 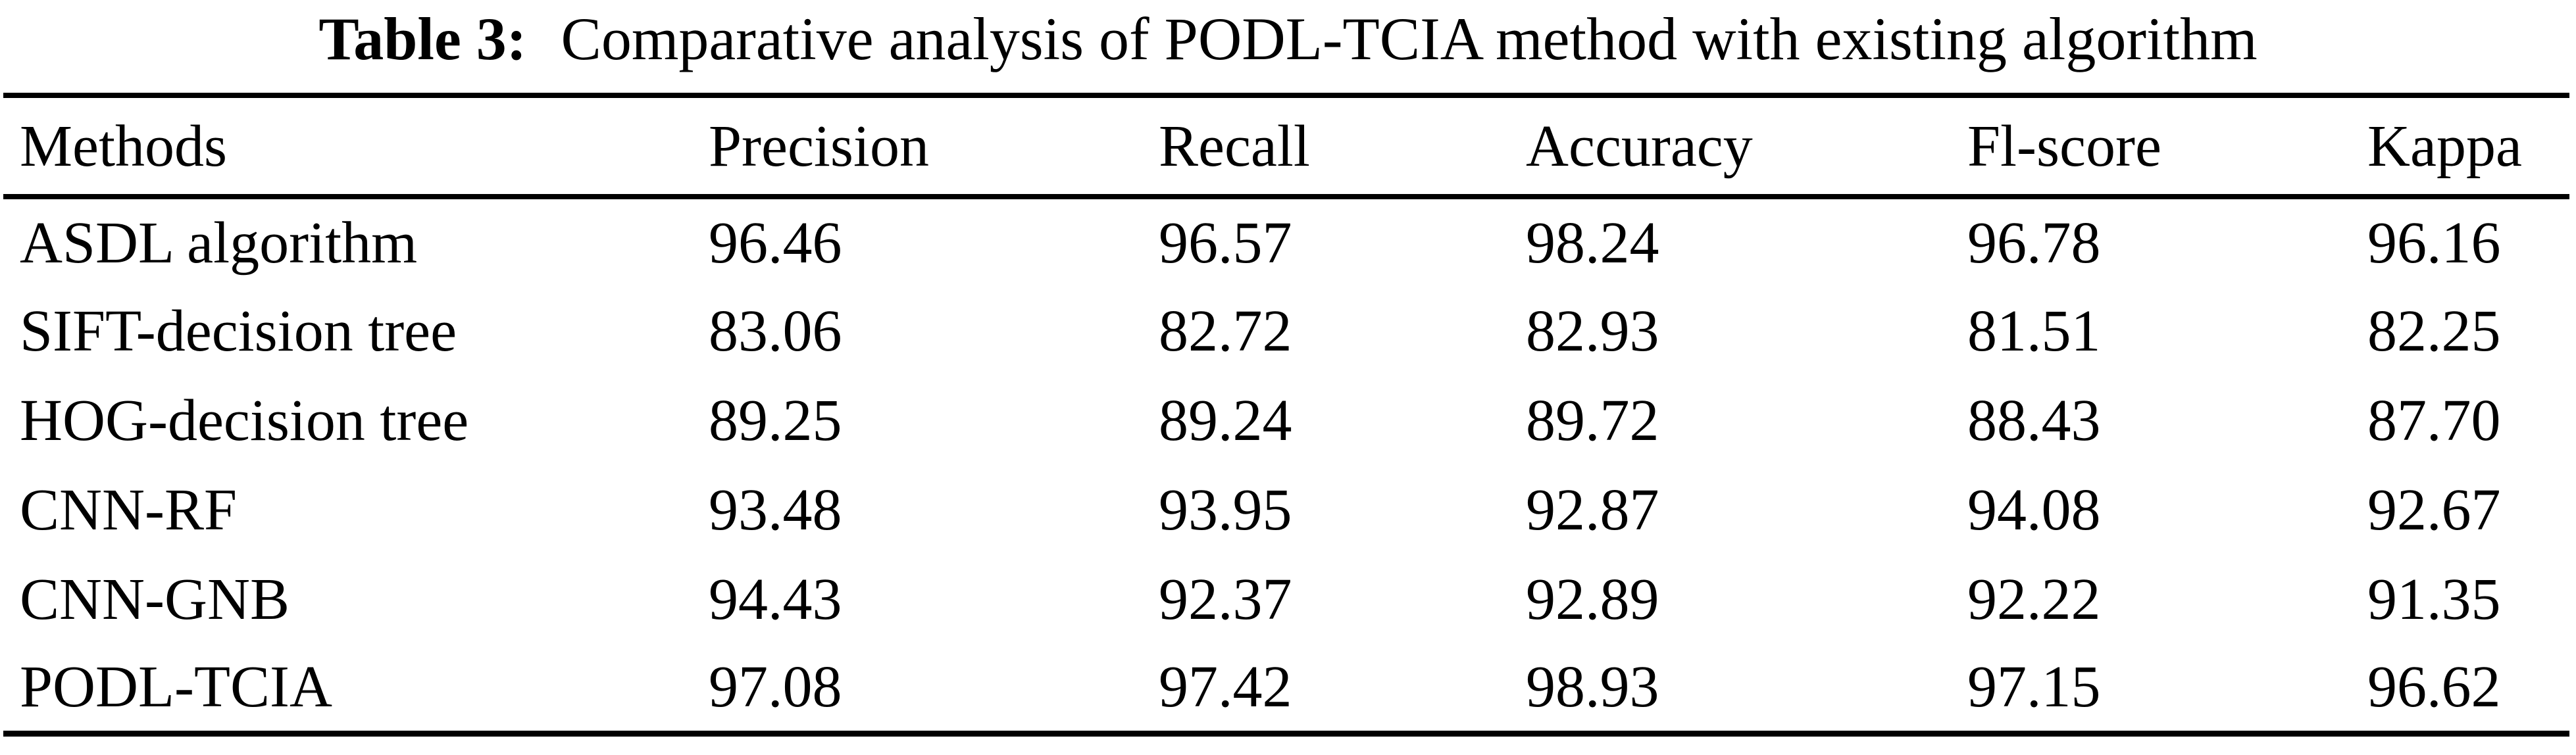 I want to click on metric-value-cell: 92.37, so click(x=1225, y=599).